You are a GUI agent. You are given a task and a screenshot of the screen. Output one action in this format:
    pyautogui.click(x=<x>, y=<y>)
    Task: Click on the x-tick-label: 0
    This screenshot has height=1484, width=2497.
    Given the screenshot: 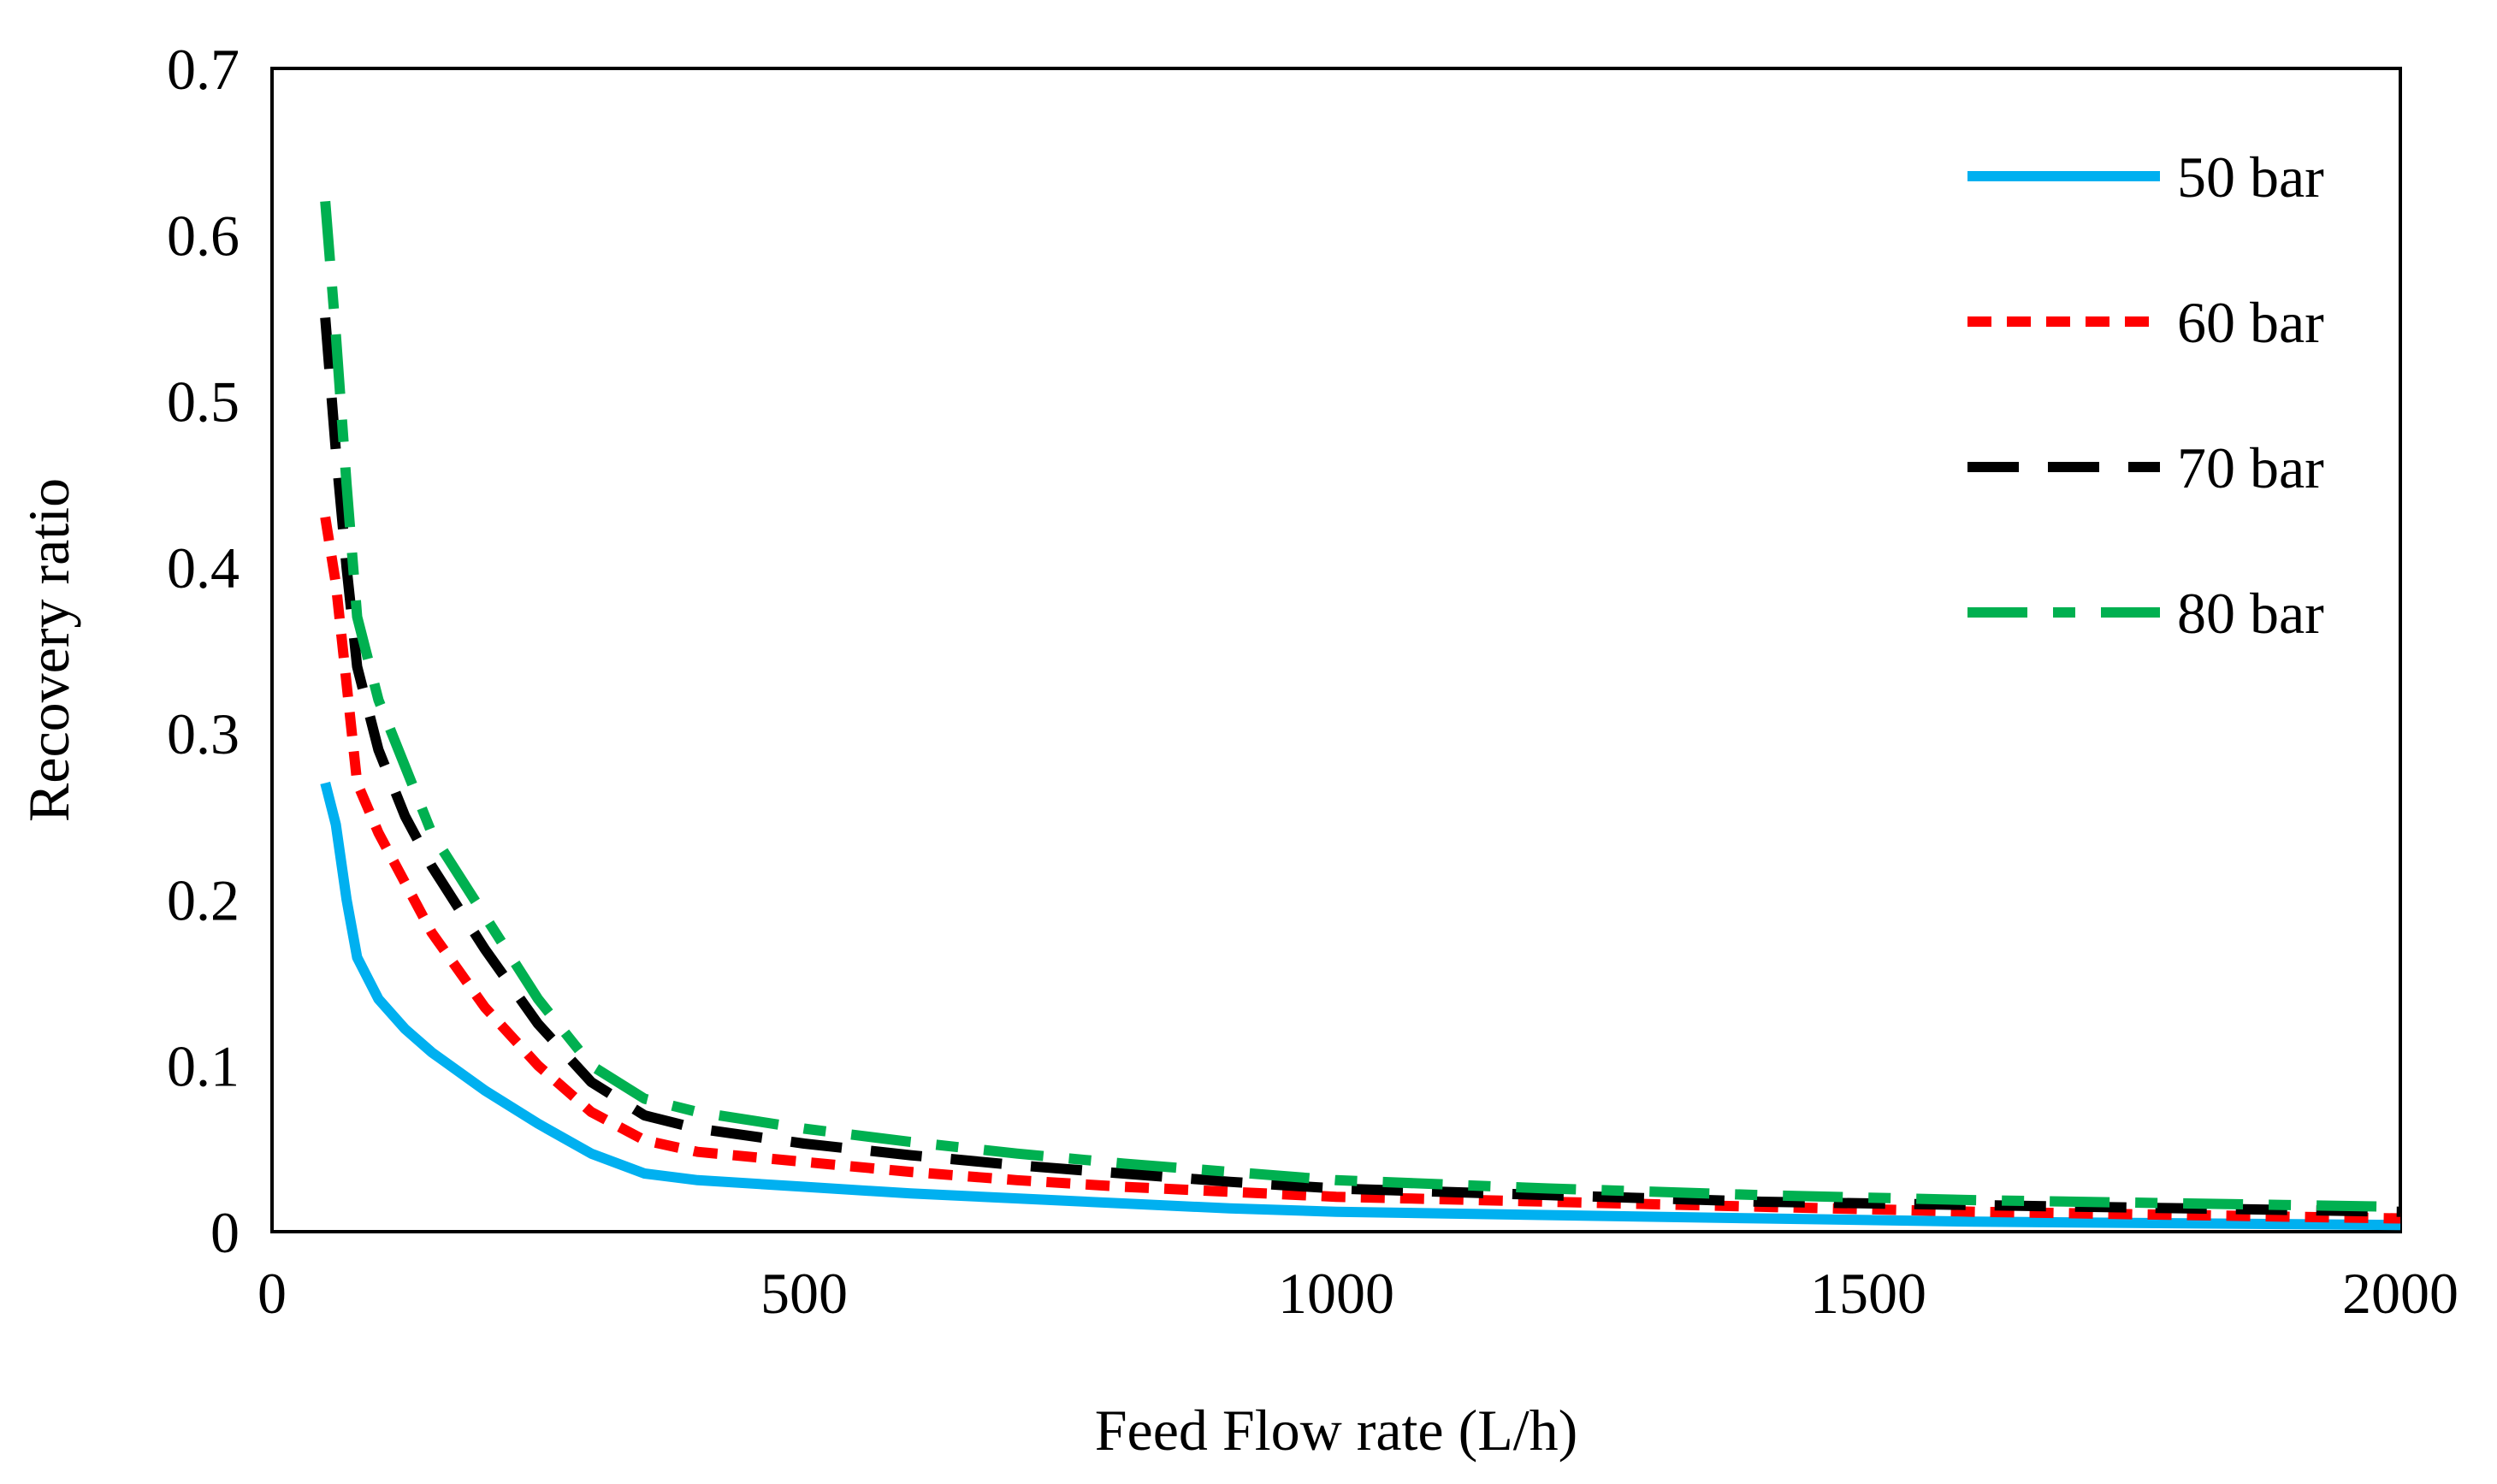 What is the action you would take?
    pyautogui.click(x=272, y=1293)
    